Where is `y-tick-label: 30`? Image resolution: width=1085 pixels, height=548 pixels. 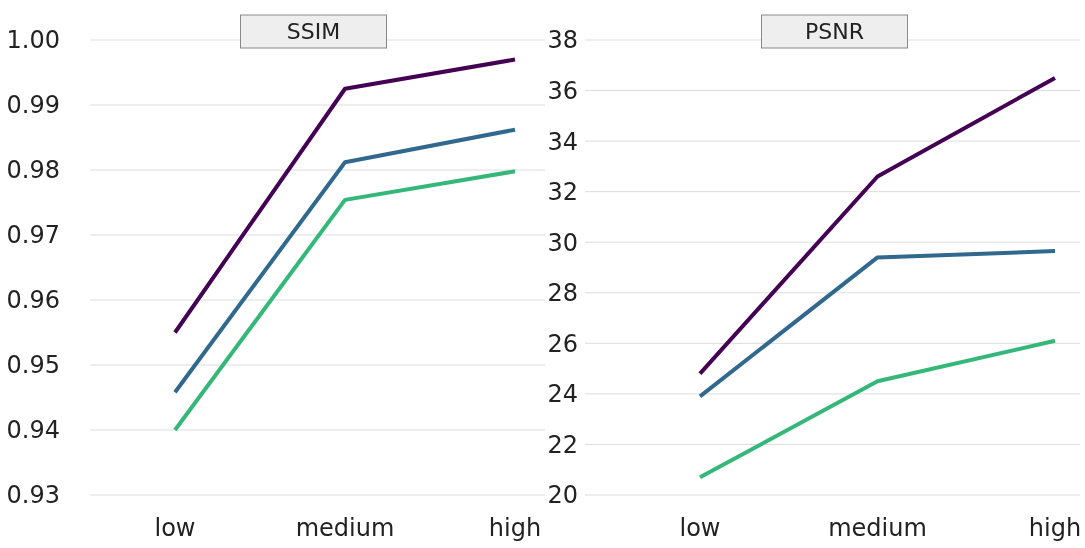
y-tick-label: 30 is located at coordinates (562, 242).